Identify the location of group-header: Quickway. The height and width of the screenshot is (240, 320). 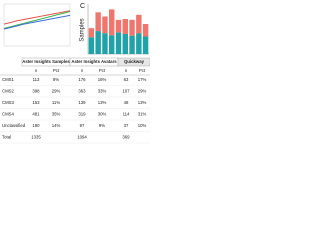
(134, 61).